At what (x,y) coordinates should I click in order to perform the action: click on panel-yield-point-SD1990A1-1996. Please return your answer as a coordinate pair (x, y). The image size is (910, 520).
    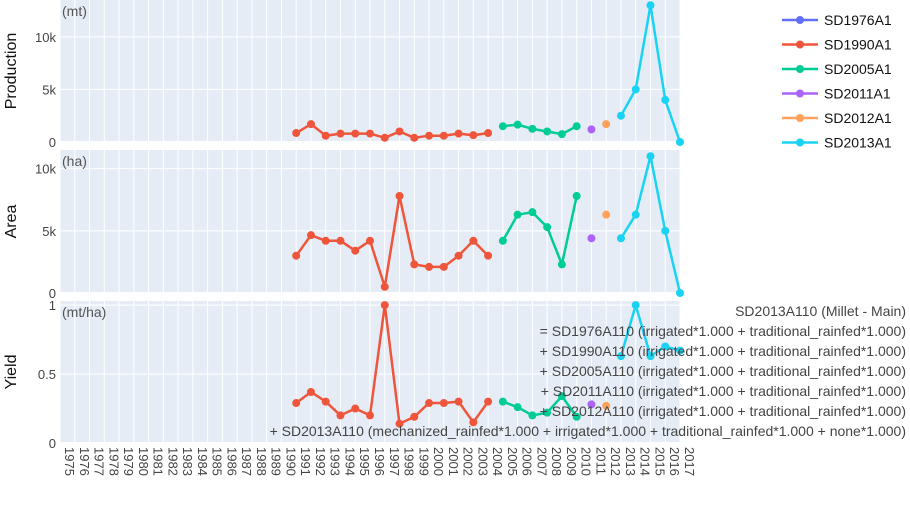
    Looking at the image, I should click on (370, 415).